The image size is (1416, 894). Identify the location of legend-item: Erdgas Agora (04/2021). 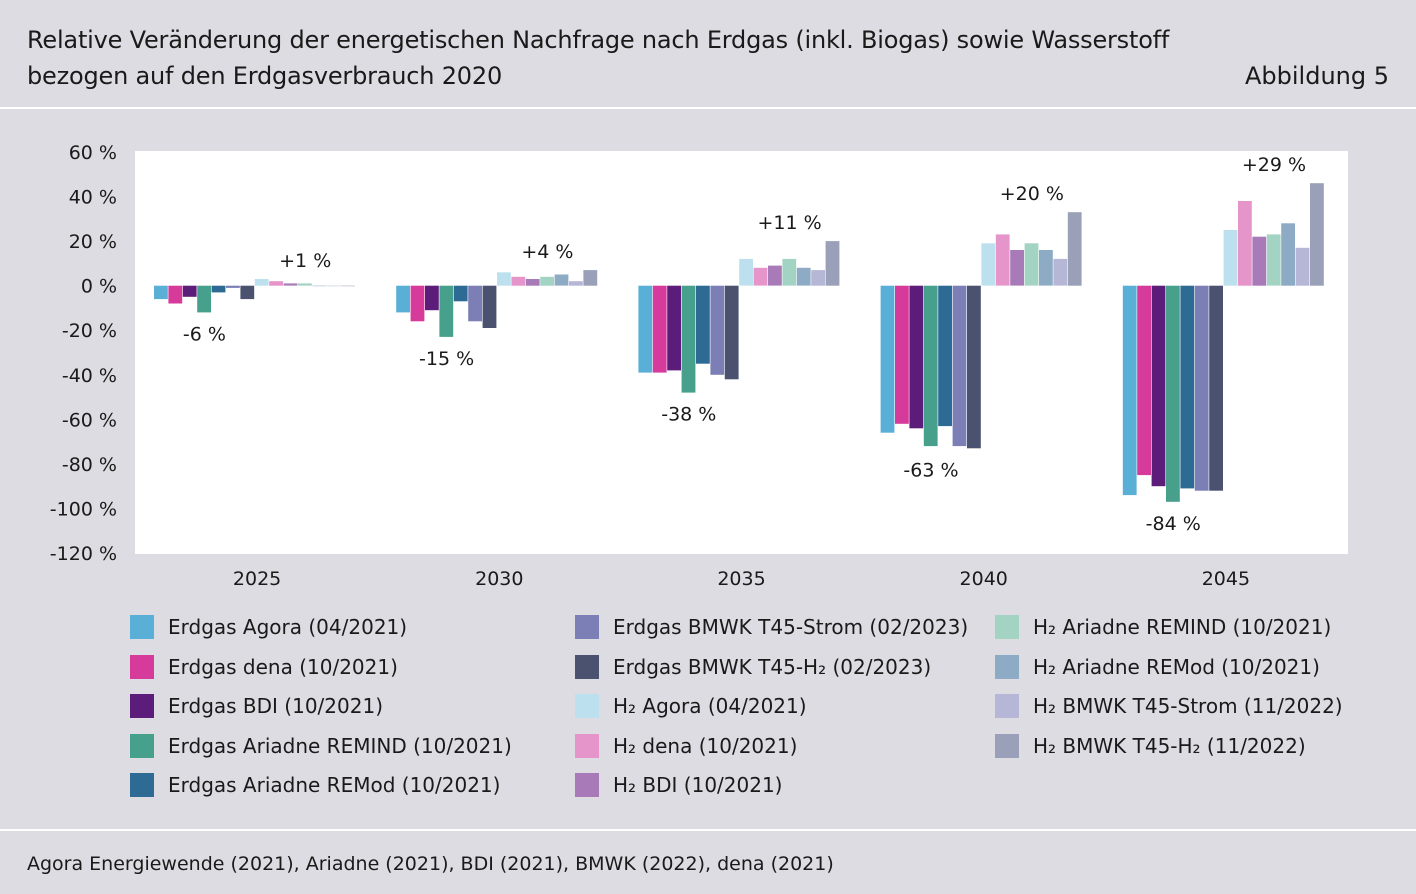
(268, 627).